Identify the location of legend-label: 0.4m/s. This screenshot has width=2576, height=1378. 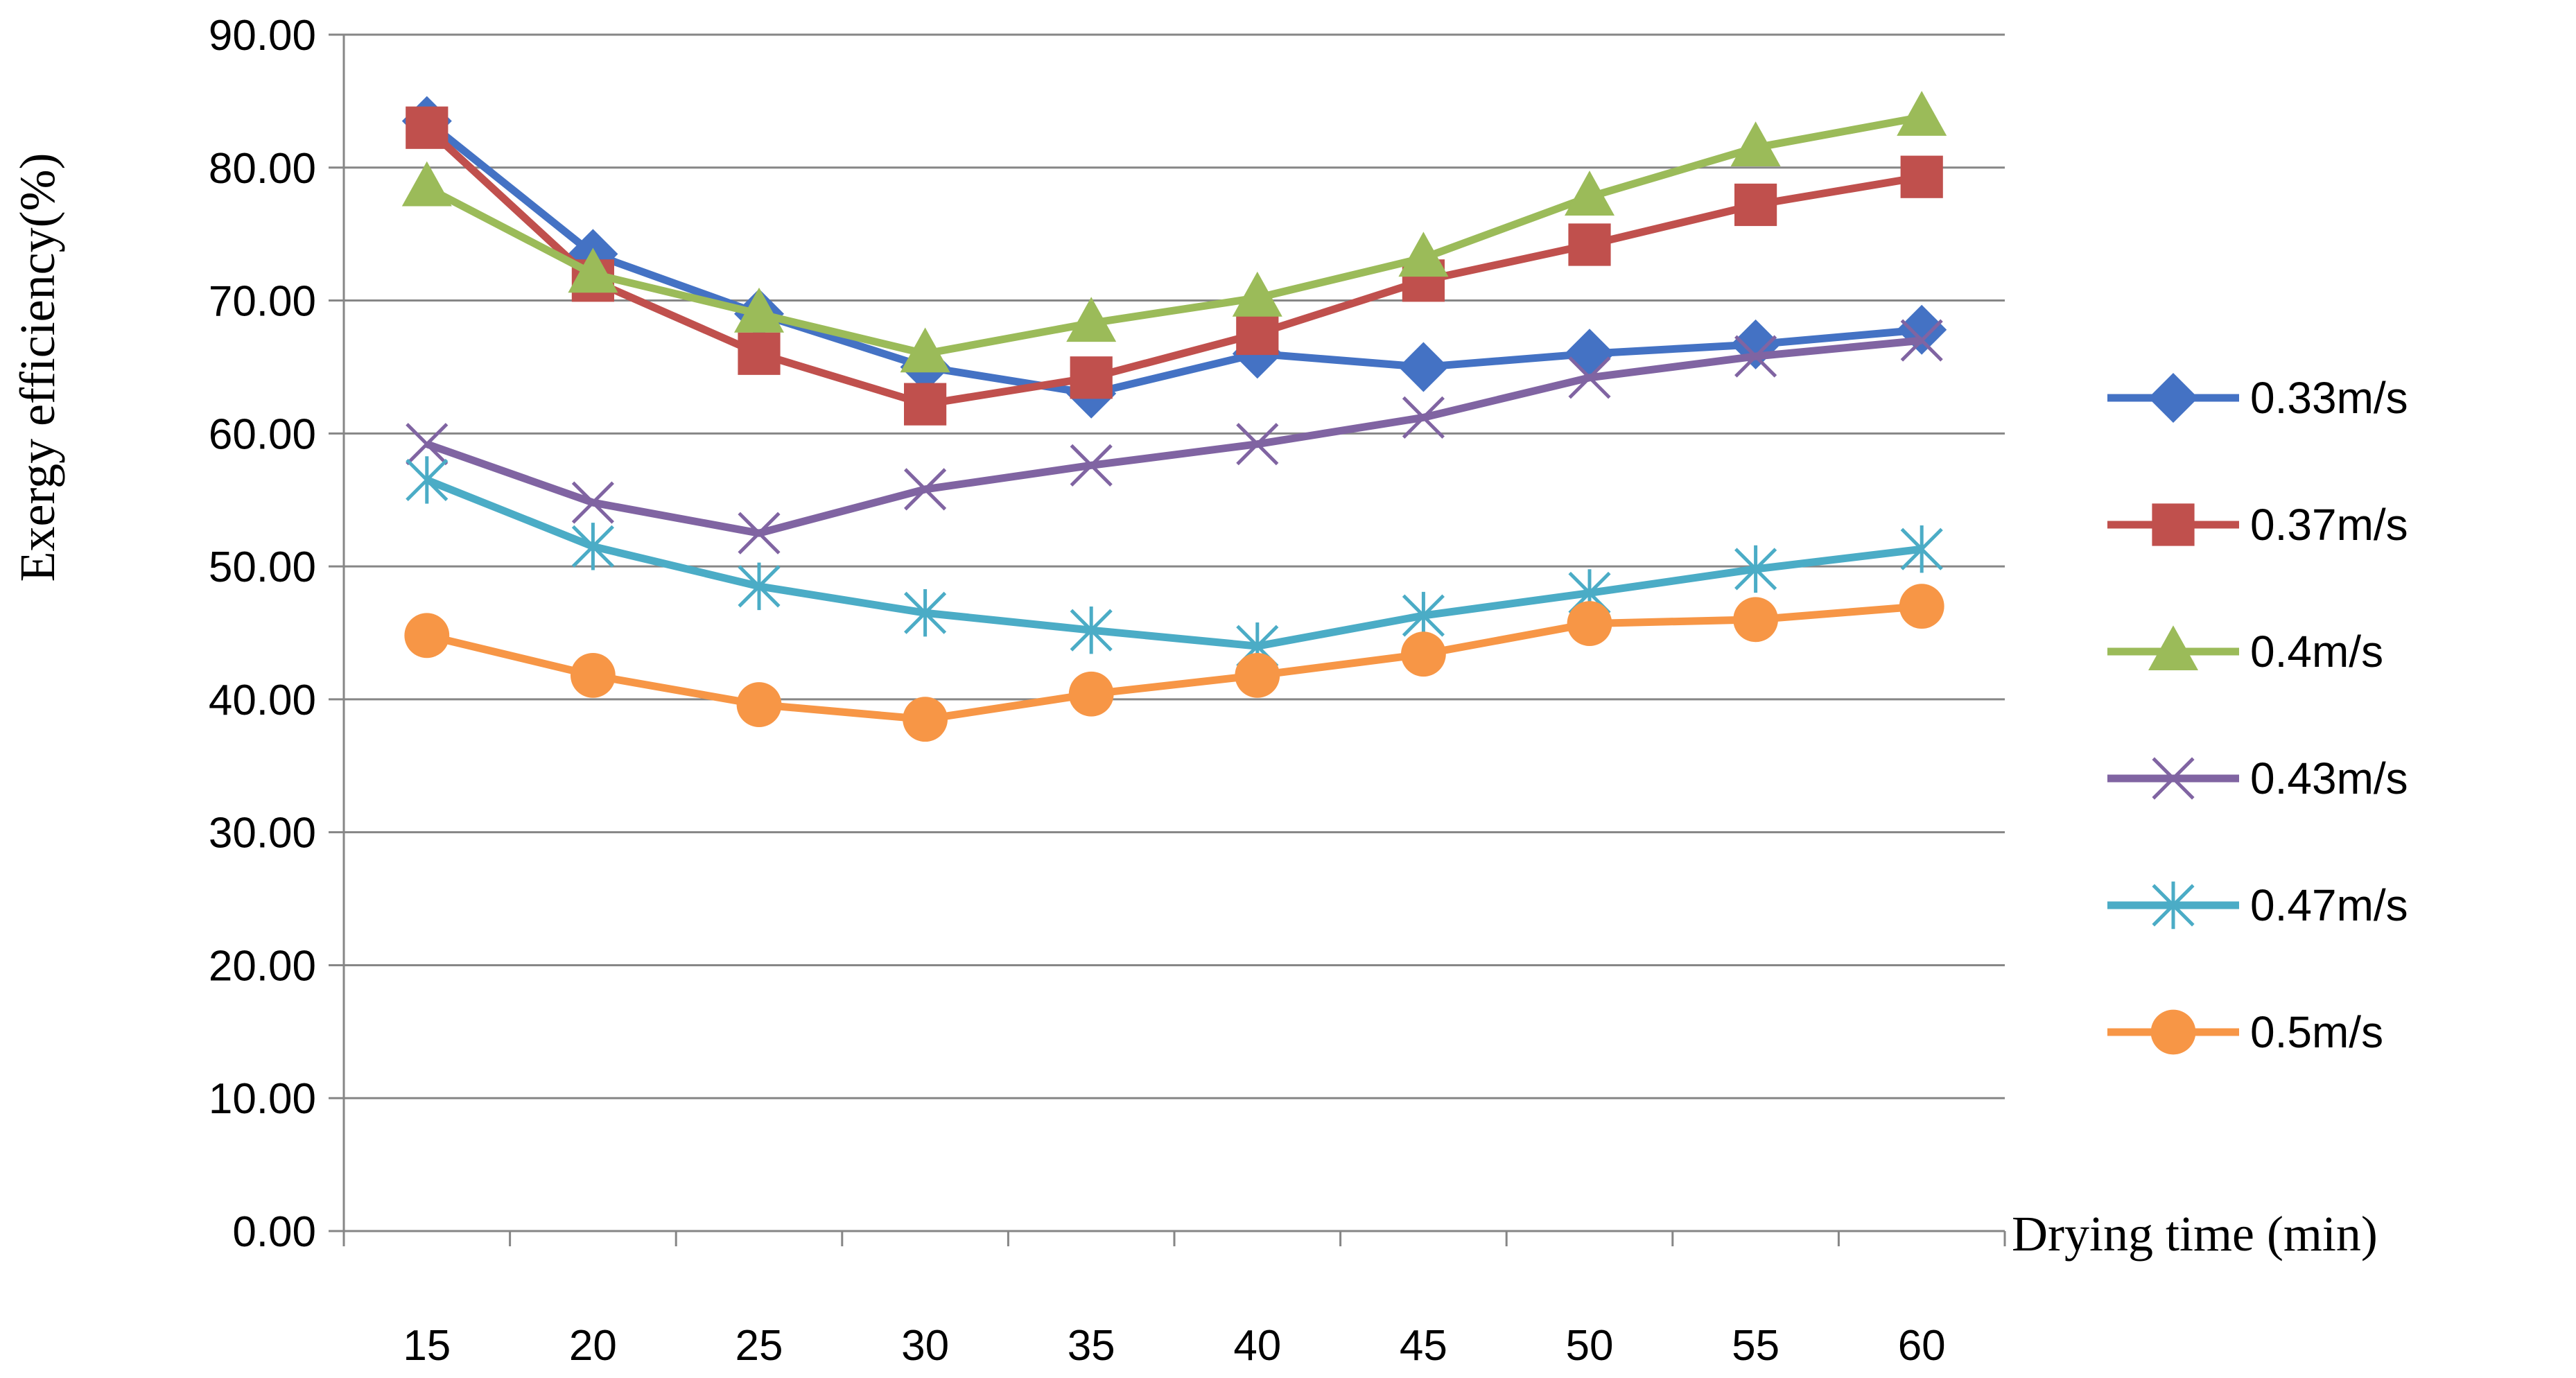
(2316, 652).